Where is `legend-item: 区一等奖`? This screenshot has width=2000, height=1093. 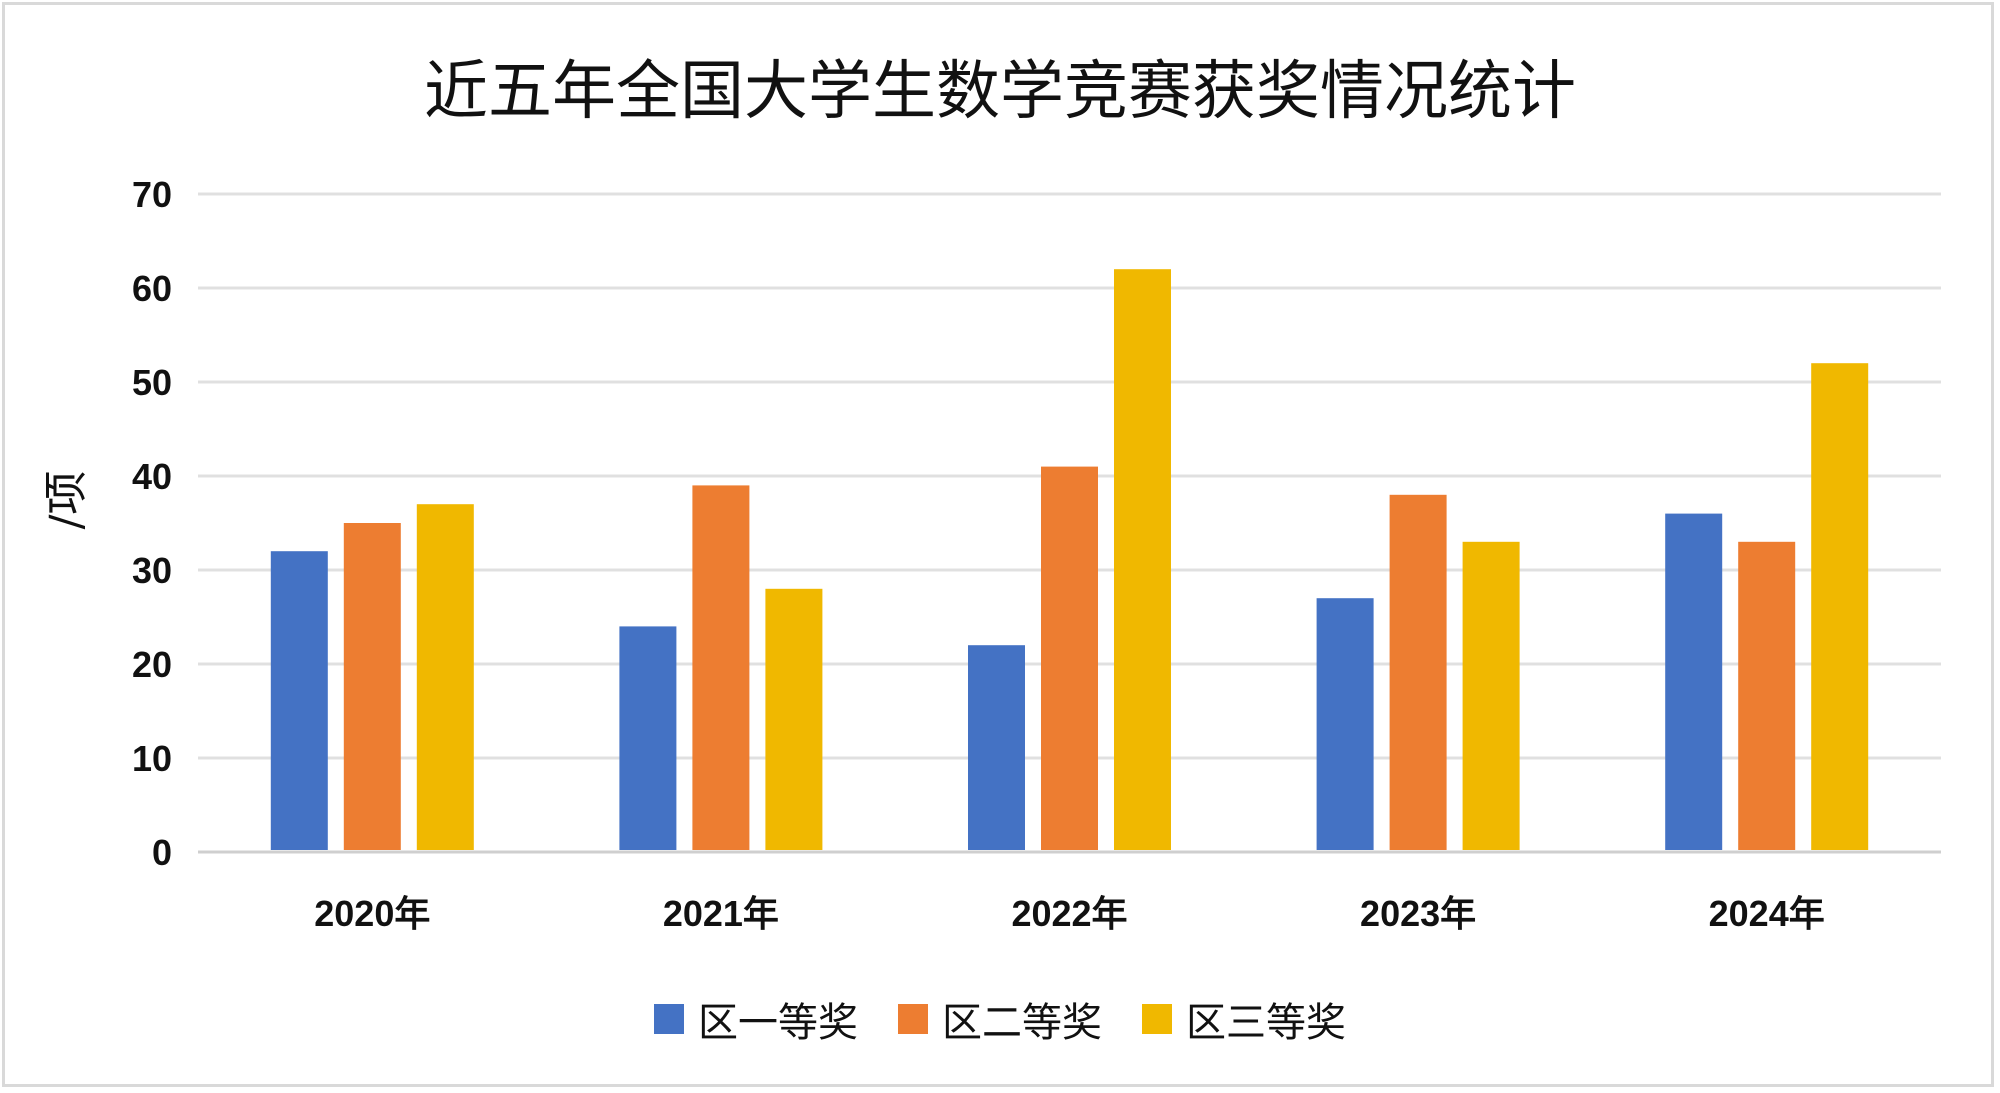 legend-item: 区一等奖 is located at coordinates (756, 1019).